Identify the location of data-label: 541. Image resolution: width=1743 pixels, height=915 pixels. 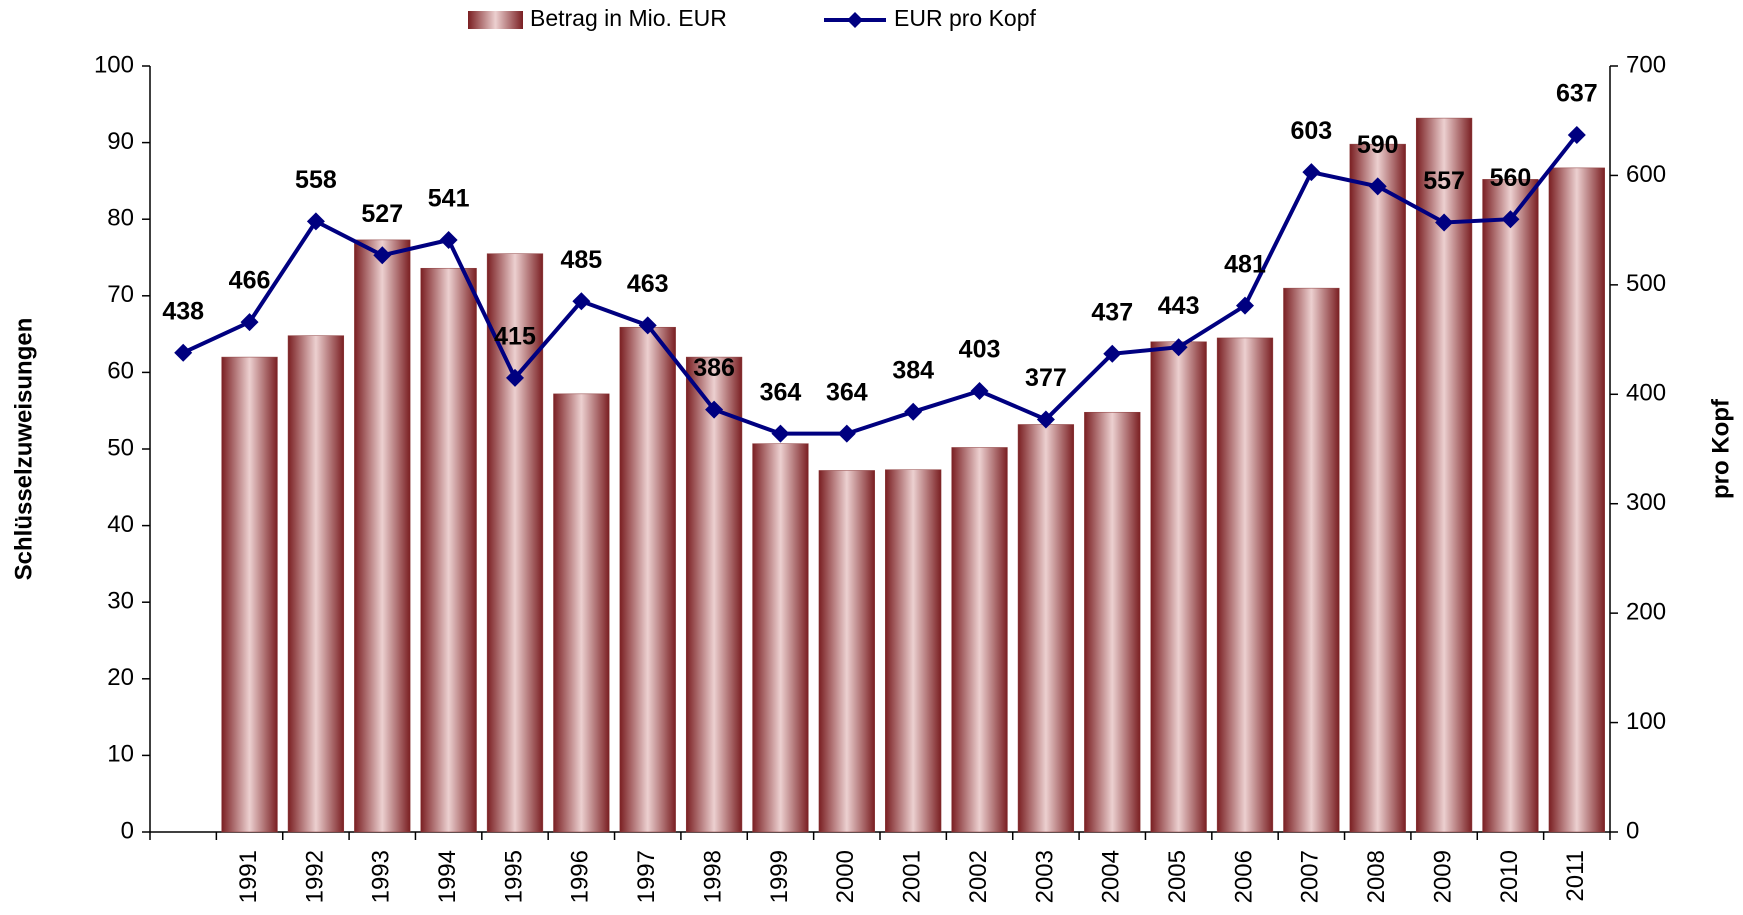
(449, 199).